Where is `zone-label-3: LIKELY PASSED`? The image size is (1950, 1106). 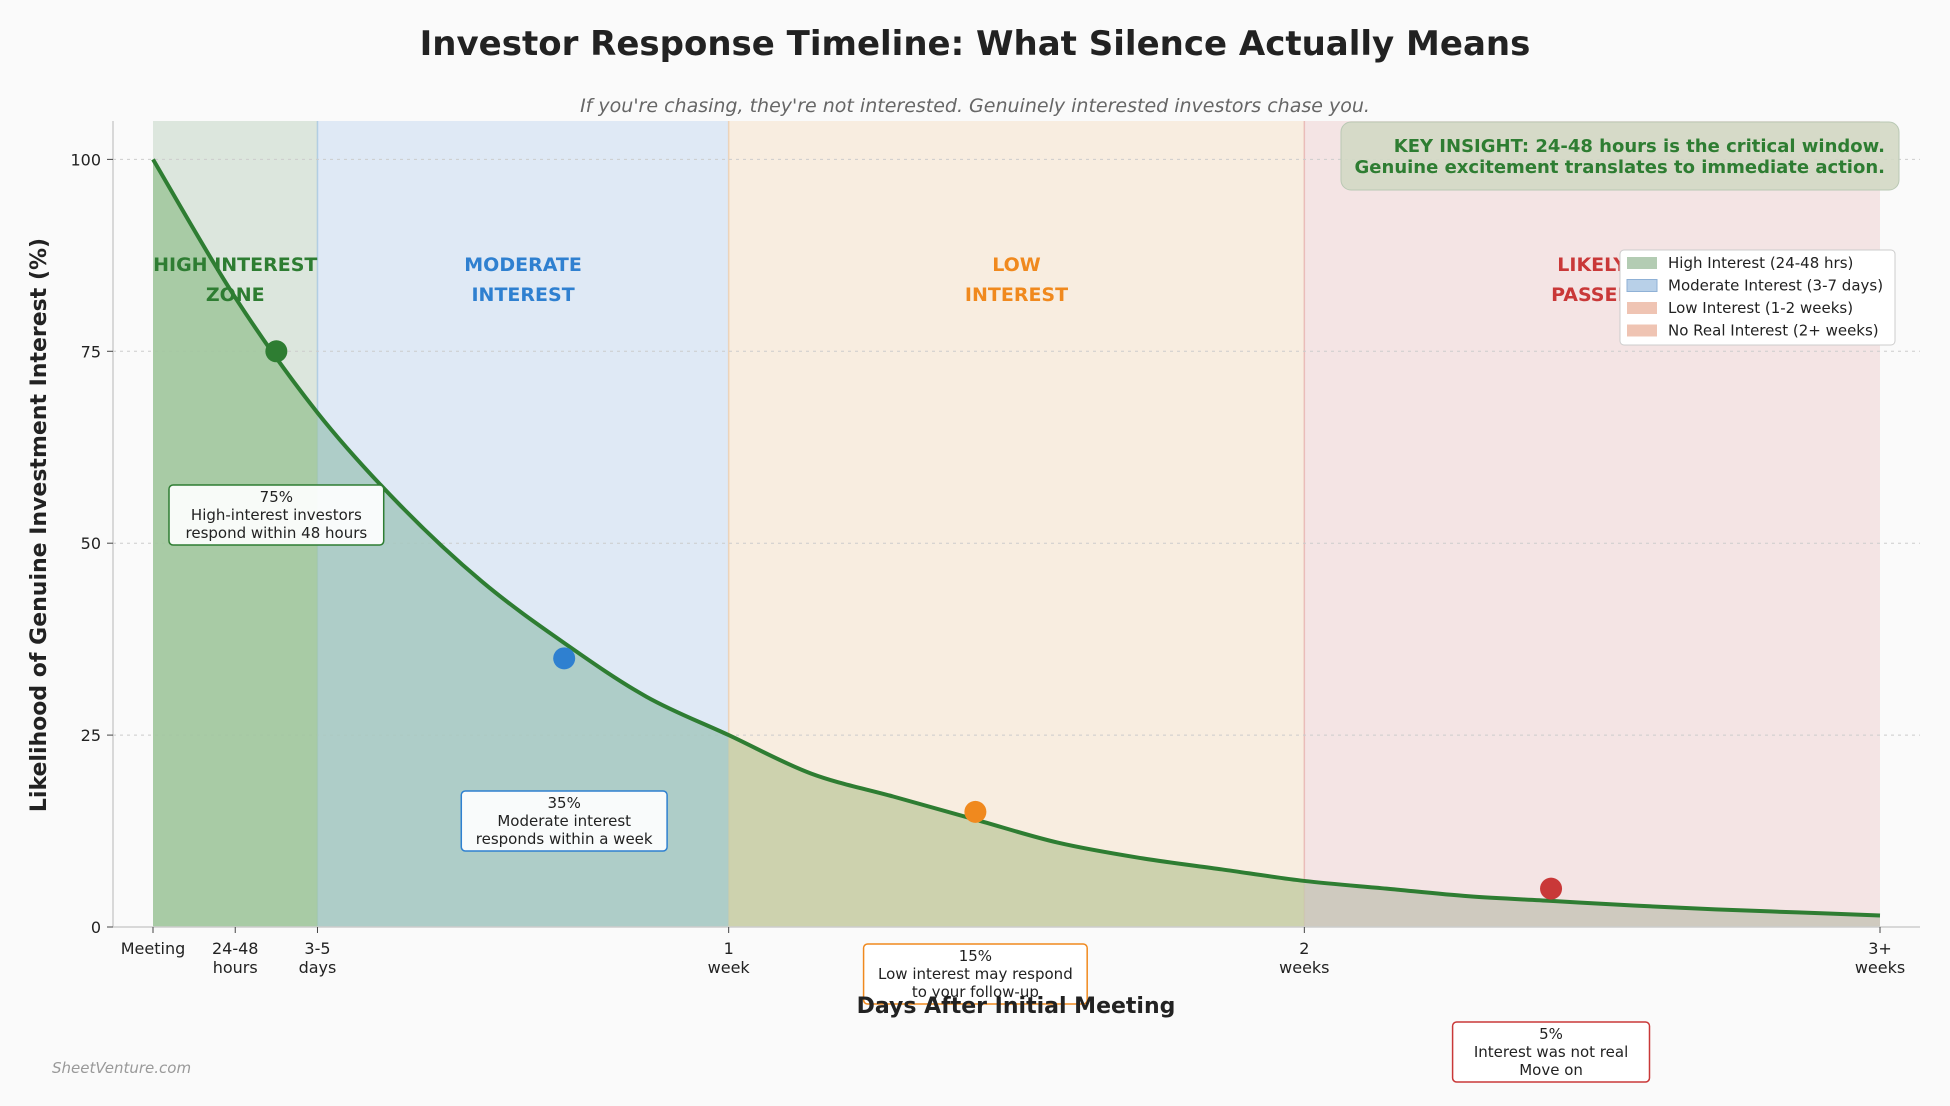
zone-label-3: LIKELY PASSED is located at coordinates (1592, 280).